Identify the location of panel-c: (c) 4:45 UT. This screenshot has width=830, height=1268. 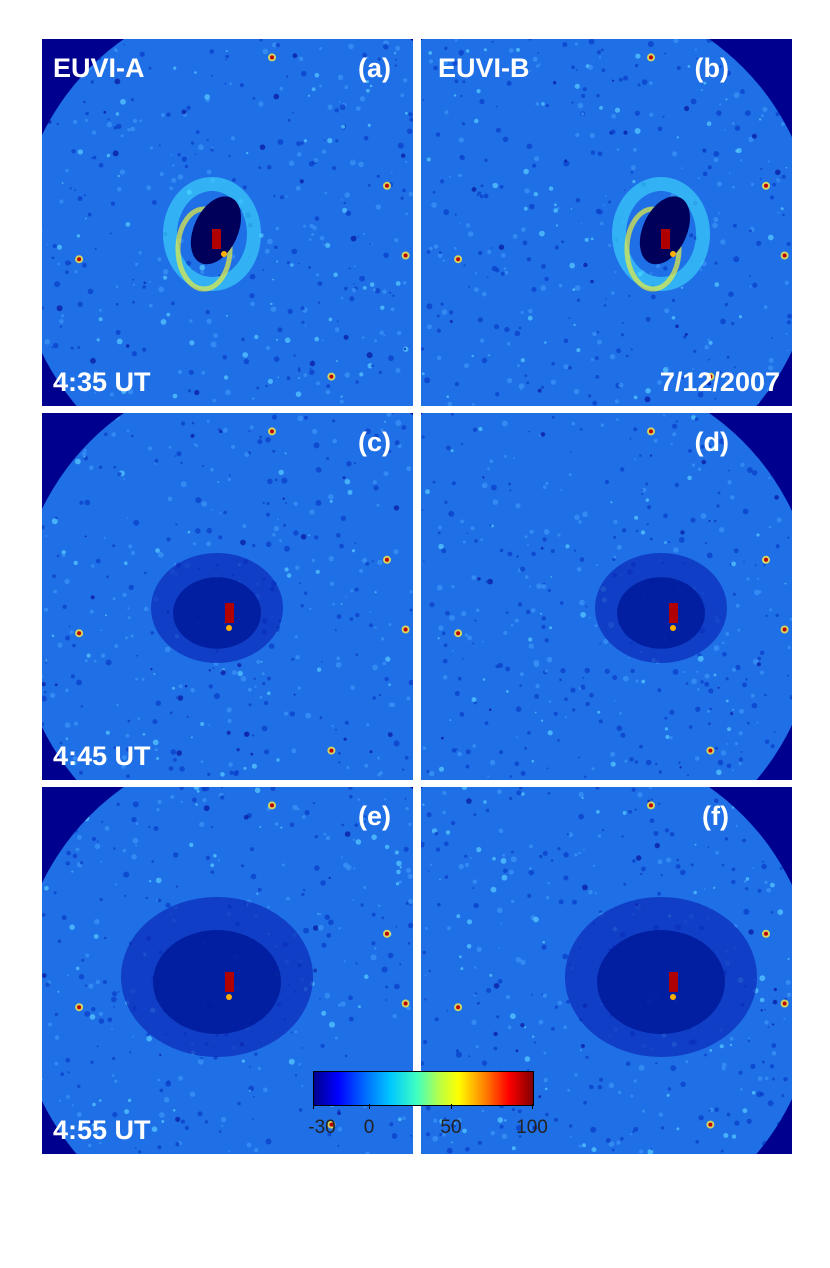
(227, 596).